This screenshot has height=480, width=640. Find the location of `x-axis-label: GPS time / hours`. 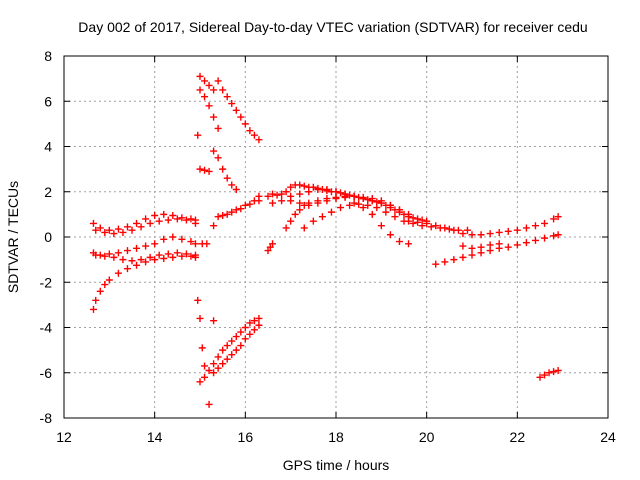

x-axis-label: GPS time / hours is located at coordinates (336, 465).